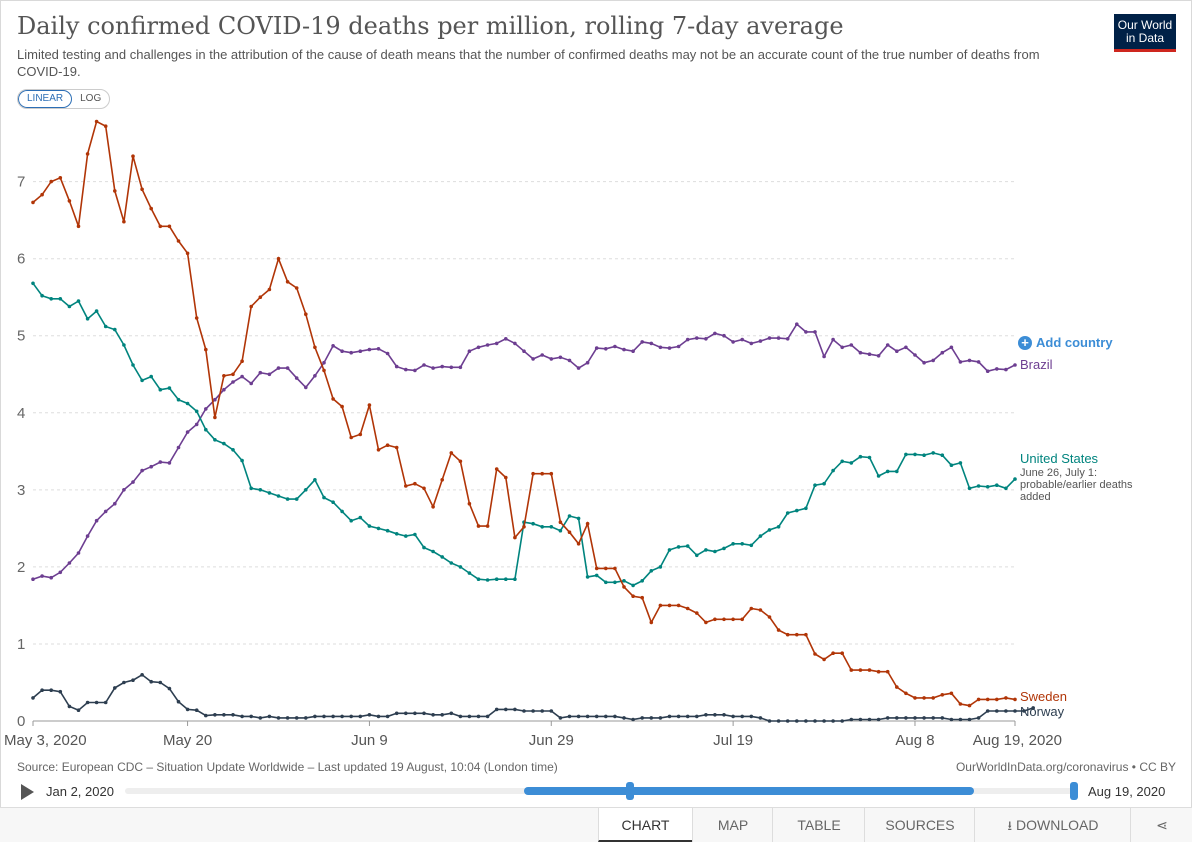  I want to click on tab-table: TABLE, so click(818, 825).